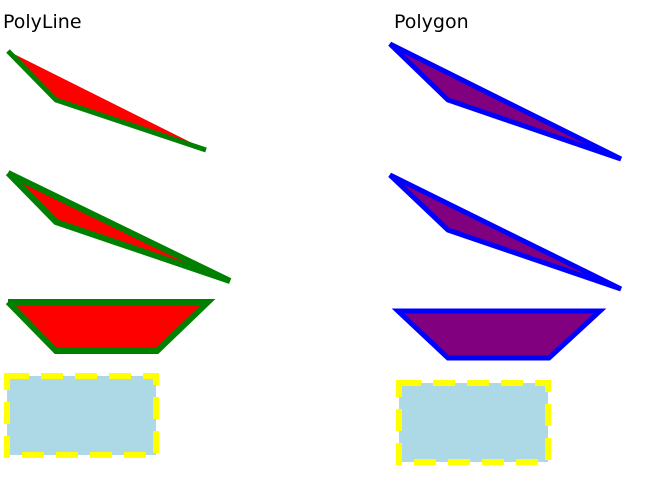 The image size is (665, 493). What do you see at coordinates (81, 415) in the screenshot?
I see `polyline-dashed-rect` at bounding box center [81, 415].